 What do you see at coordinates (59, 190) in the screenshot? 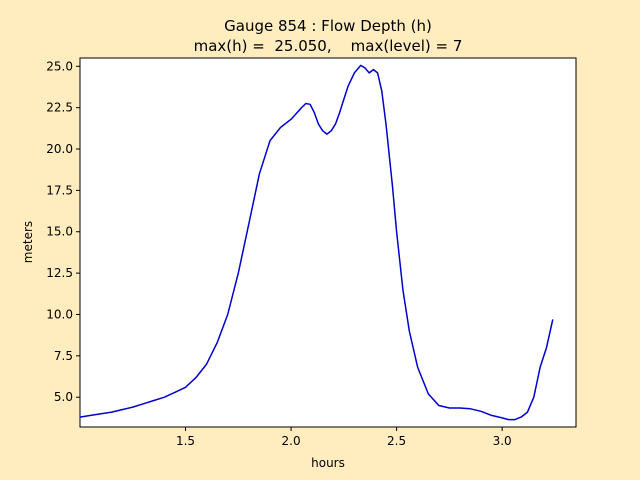
I see `y-tick-label: 17.5` at bounding box center [59, 190].